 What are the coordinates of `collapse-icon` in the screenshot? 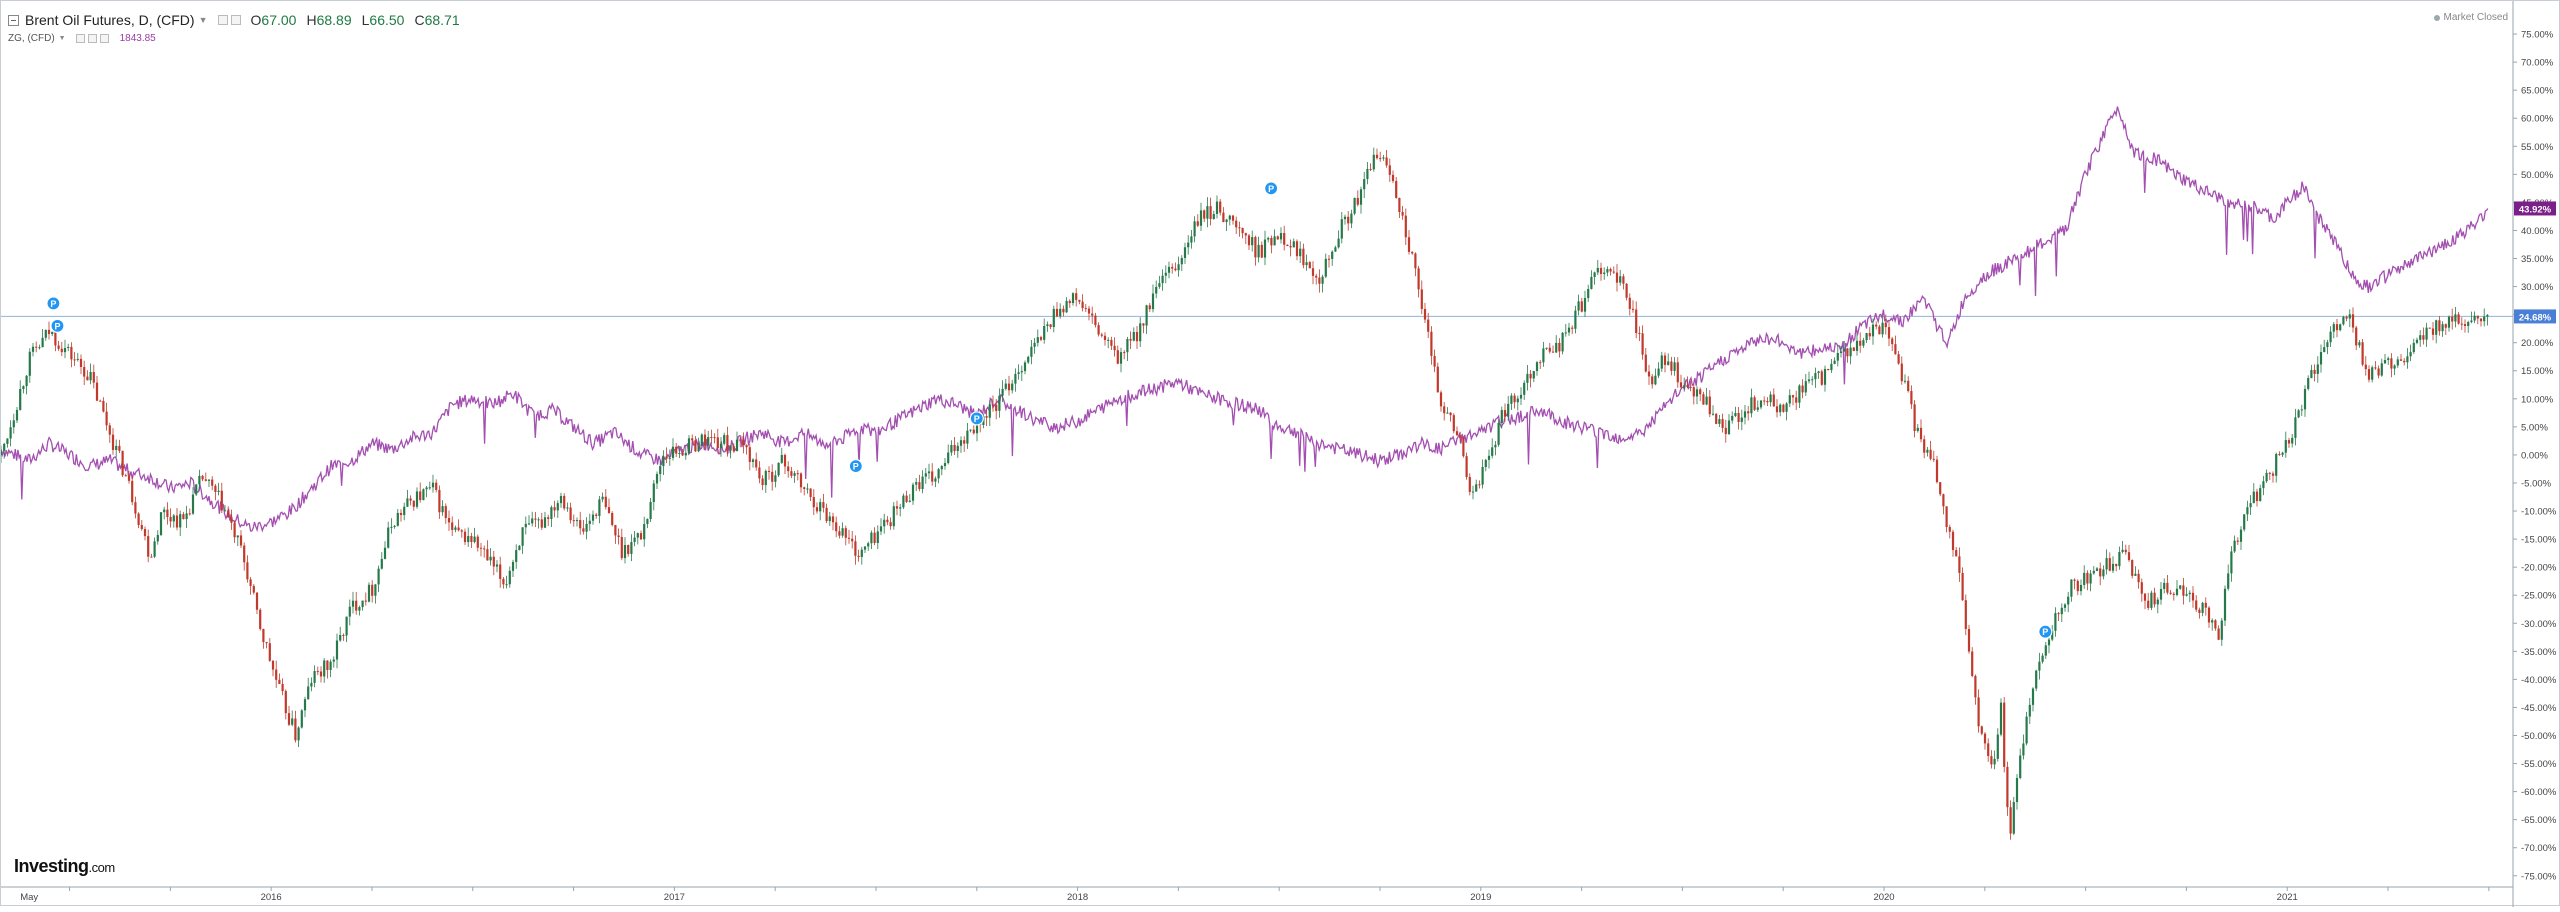 It's located at (13, 20).